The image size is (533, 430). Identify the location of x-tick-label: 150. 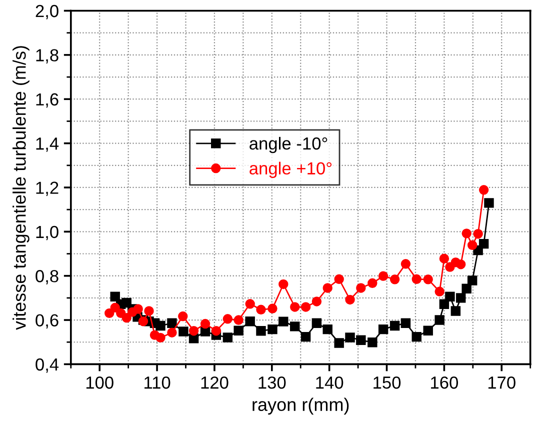
(387, 382).